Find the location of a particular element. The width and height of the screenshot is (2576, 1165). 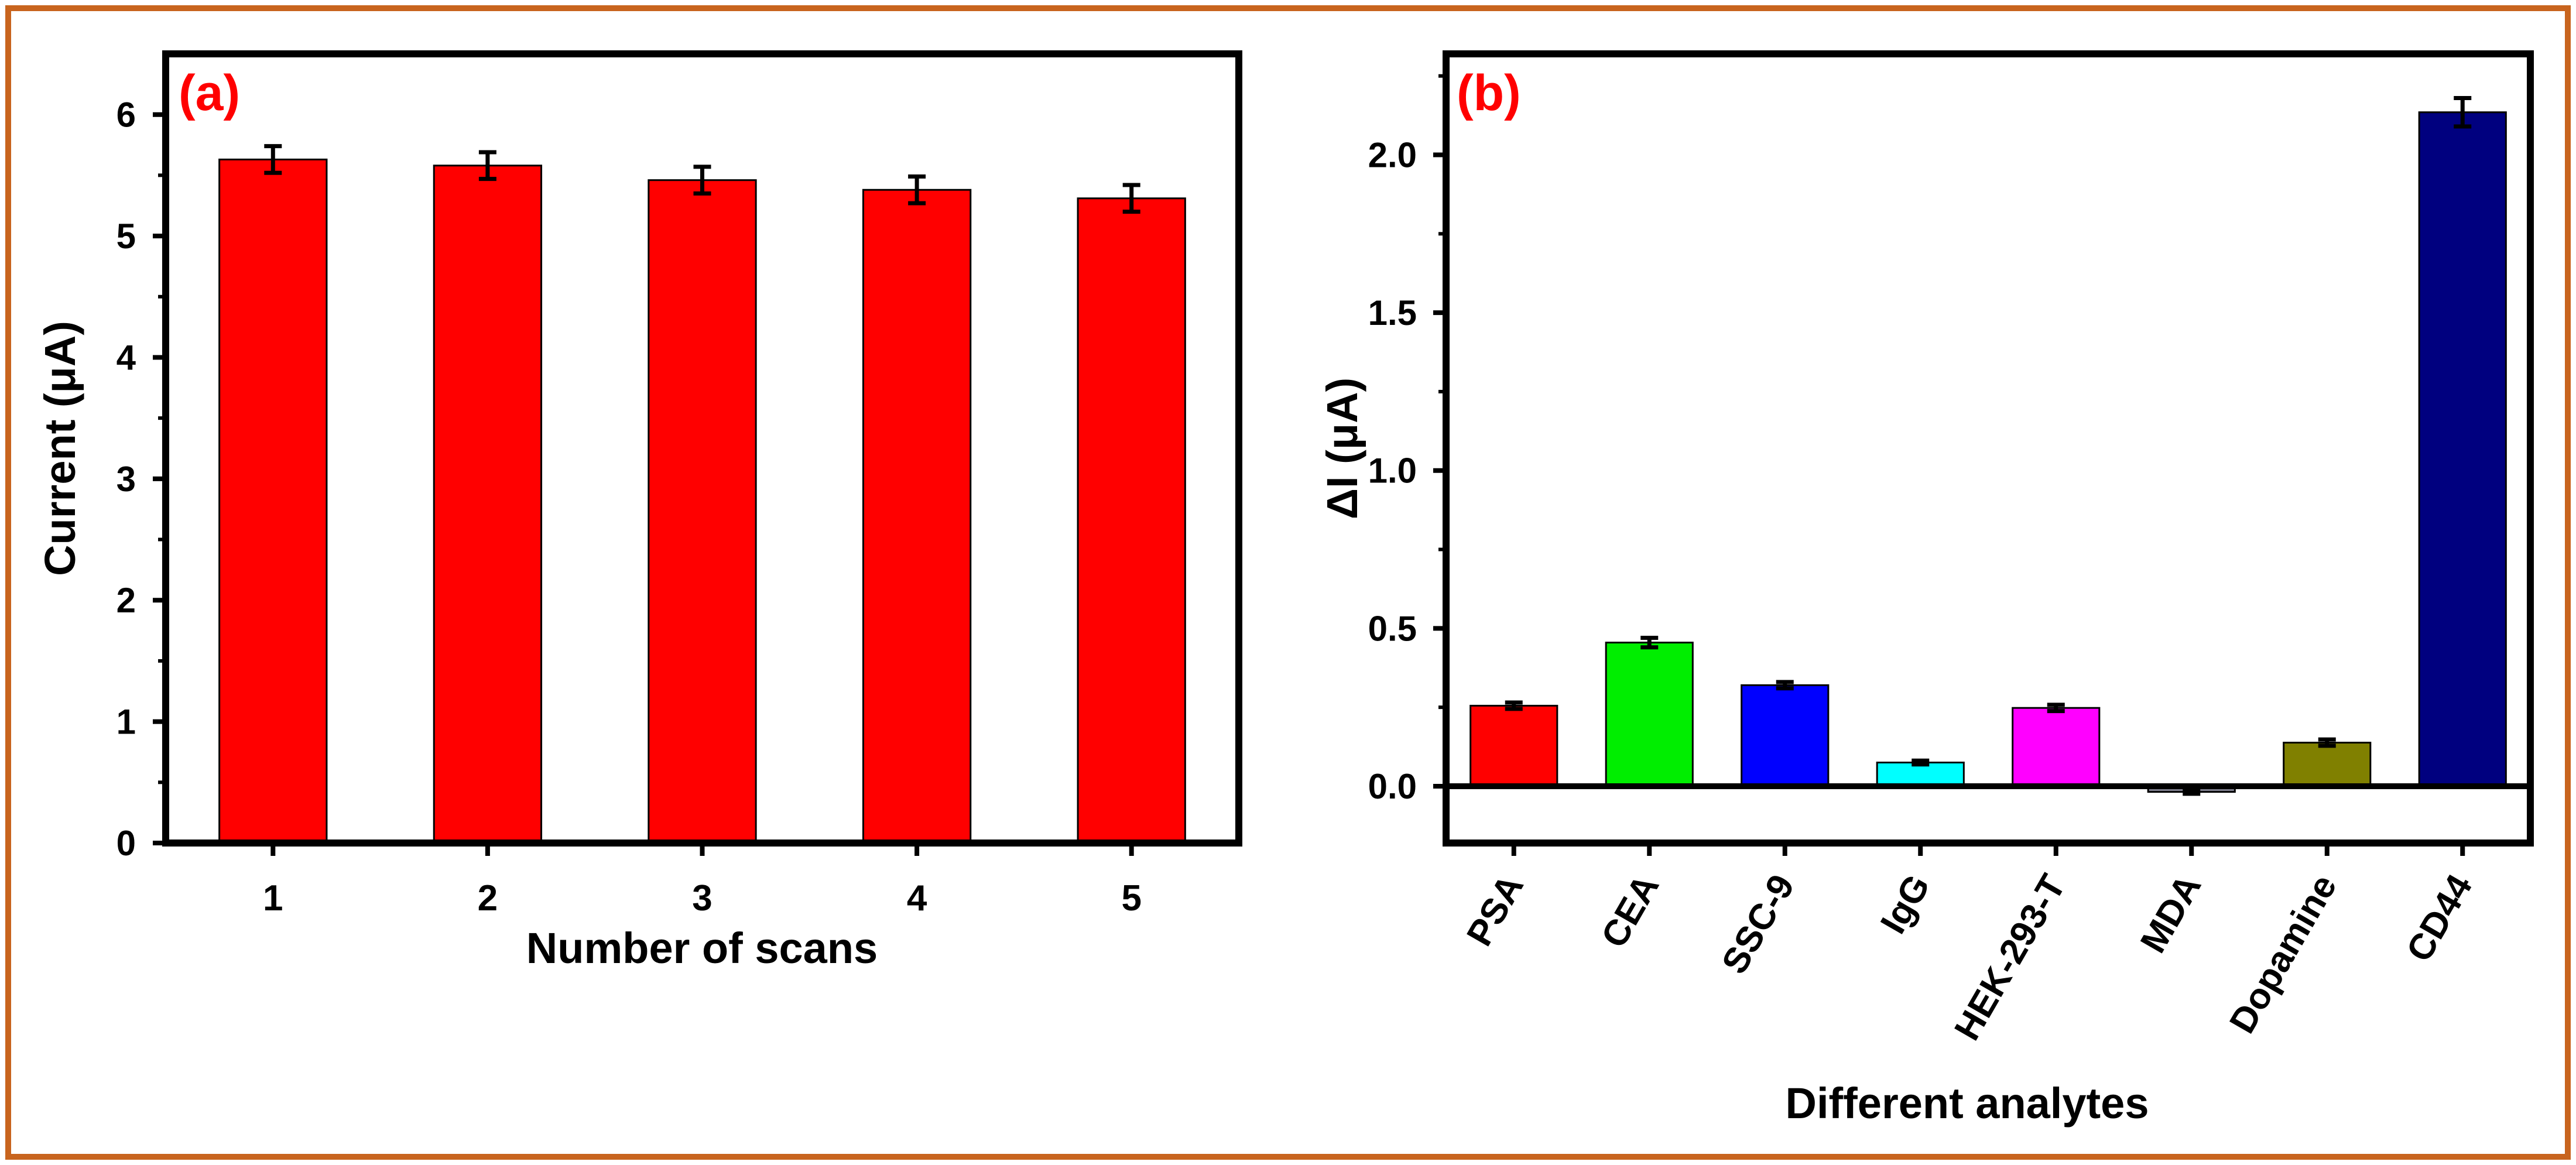

chart-b-bar-dopamine is located at coordinates (2327, 765).